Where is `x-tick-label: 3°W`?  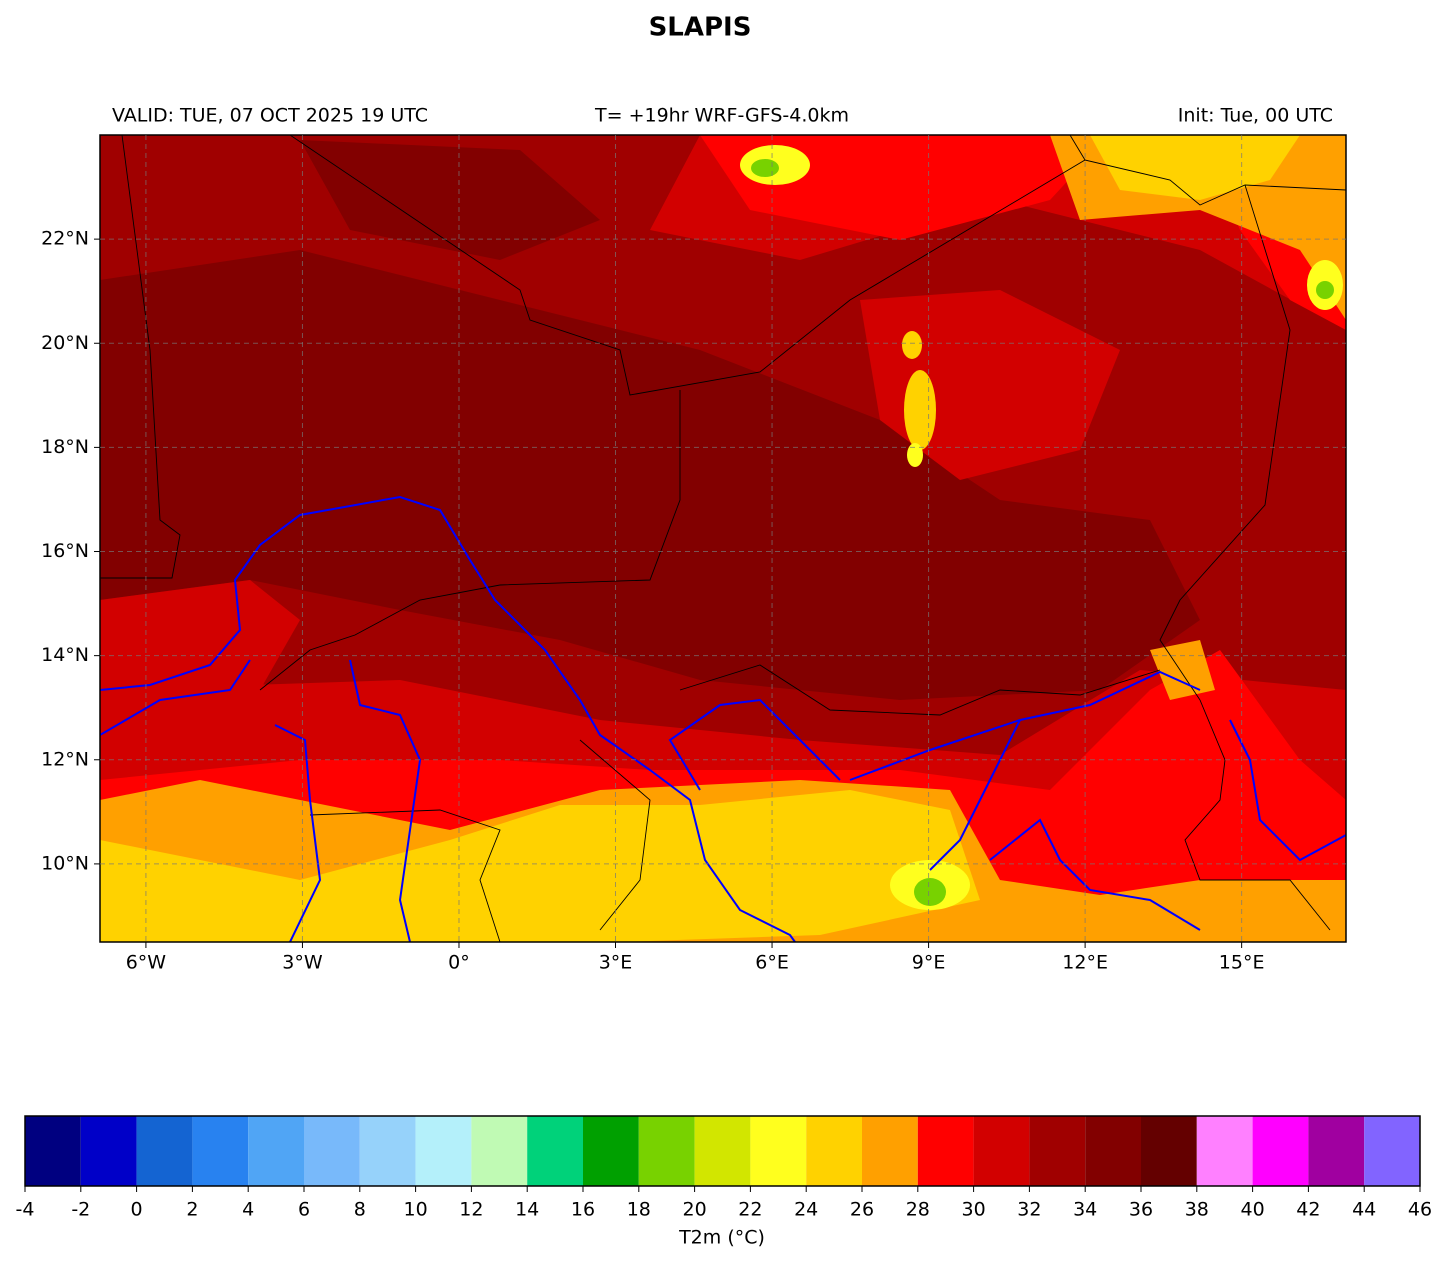 x-tick-label: 3°W is located at coordinates (302, 963).